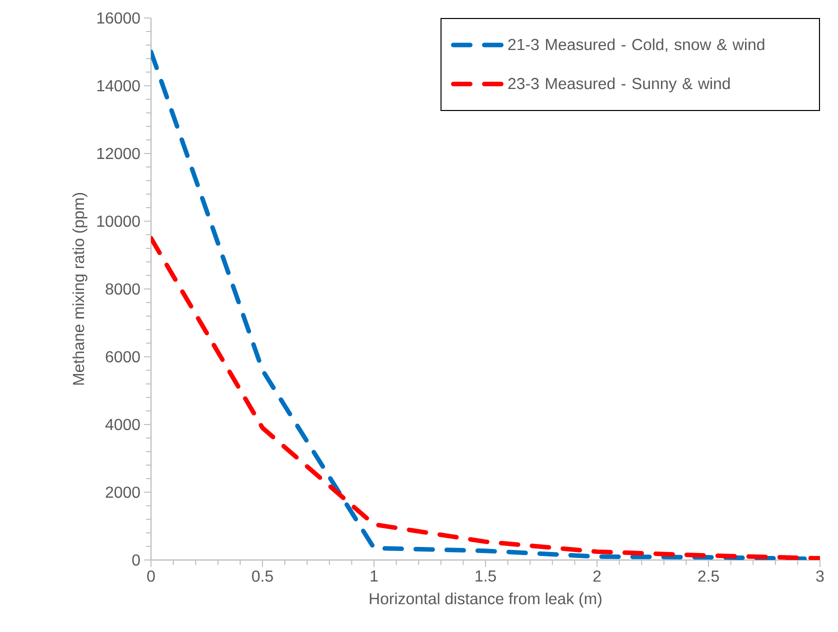  I want to click on y-axis-title: Methane mixing ratio (ppm), so click(80, 289).